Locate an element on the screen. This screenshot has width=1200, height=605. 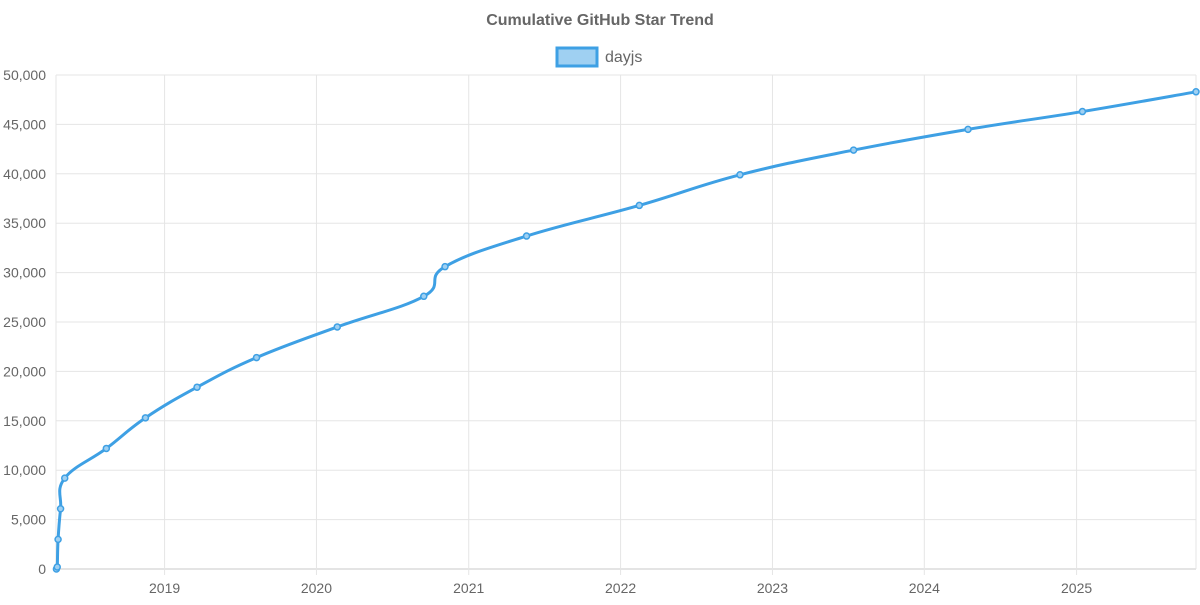
x-tick-label: 2021 is located at coordinates (468, 588).